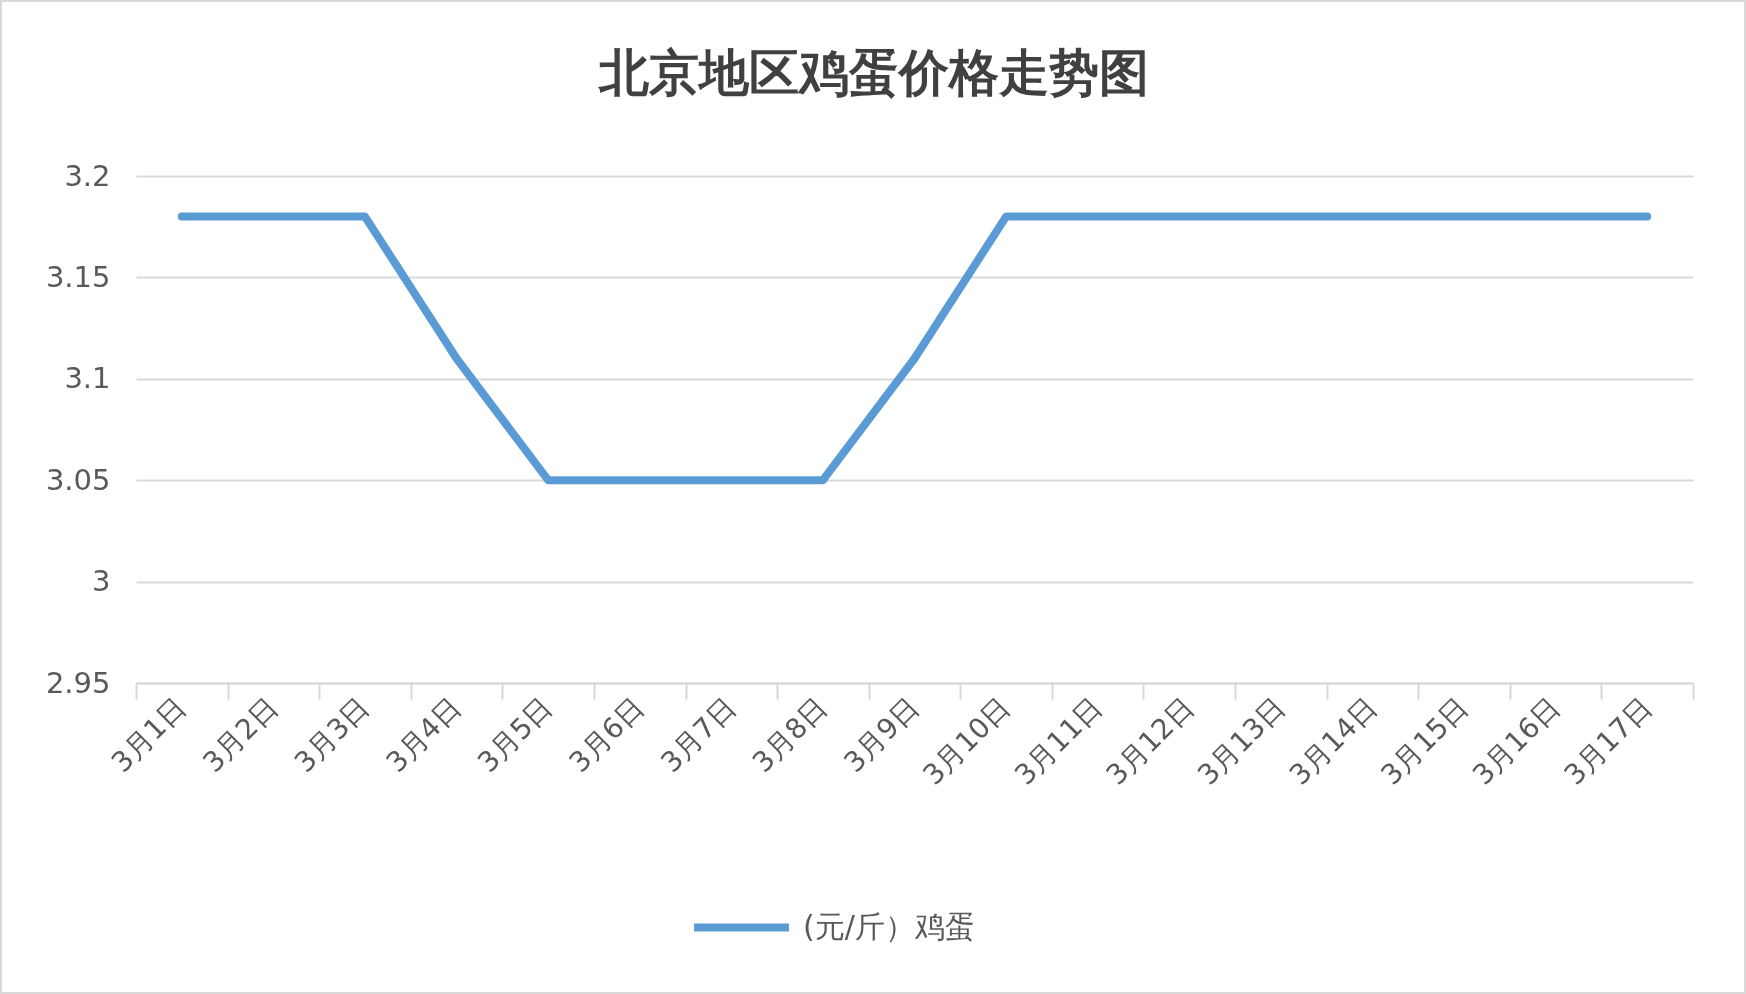 This screenshot has width=1746, height=994. What do you see at coordinates (78, 276) in the screenshot?
I see `y-tick-label: 3.15` at bounding box center [78, 276].